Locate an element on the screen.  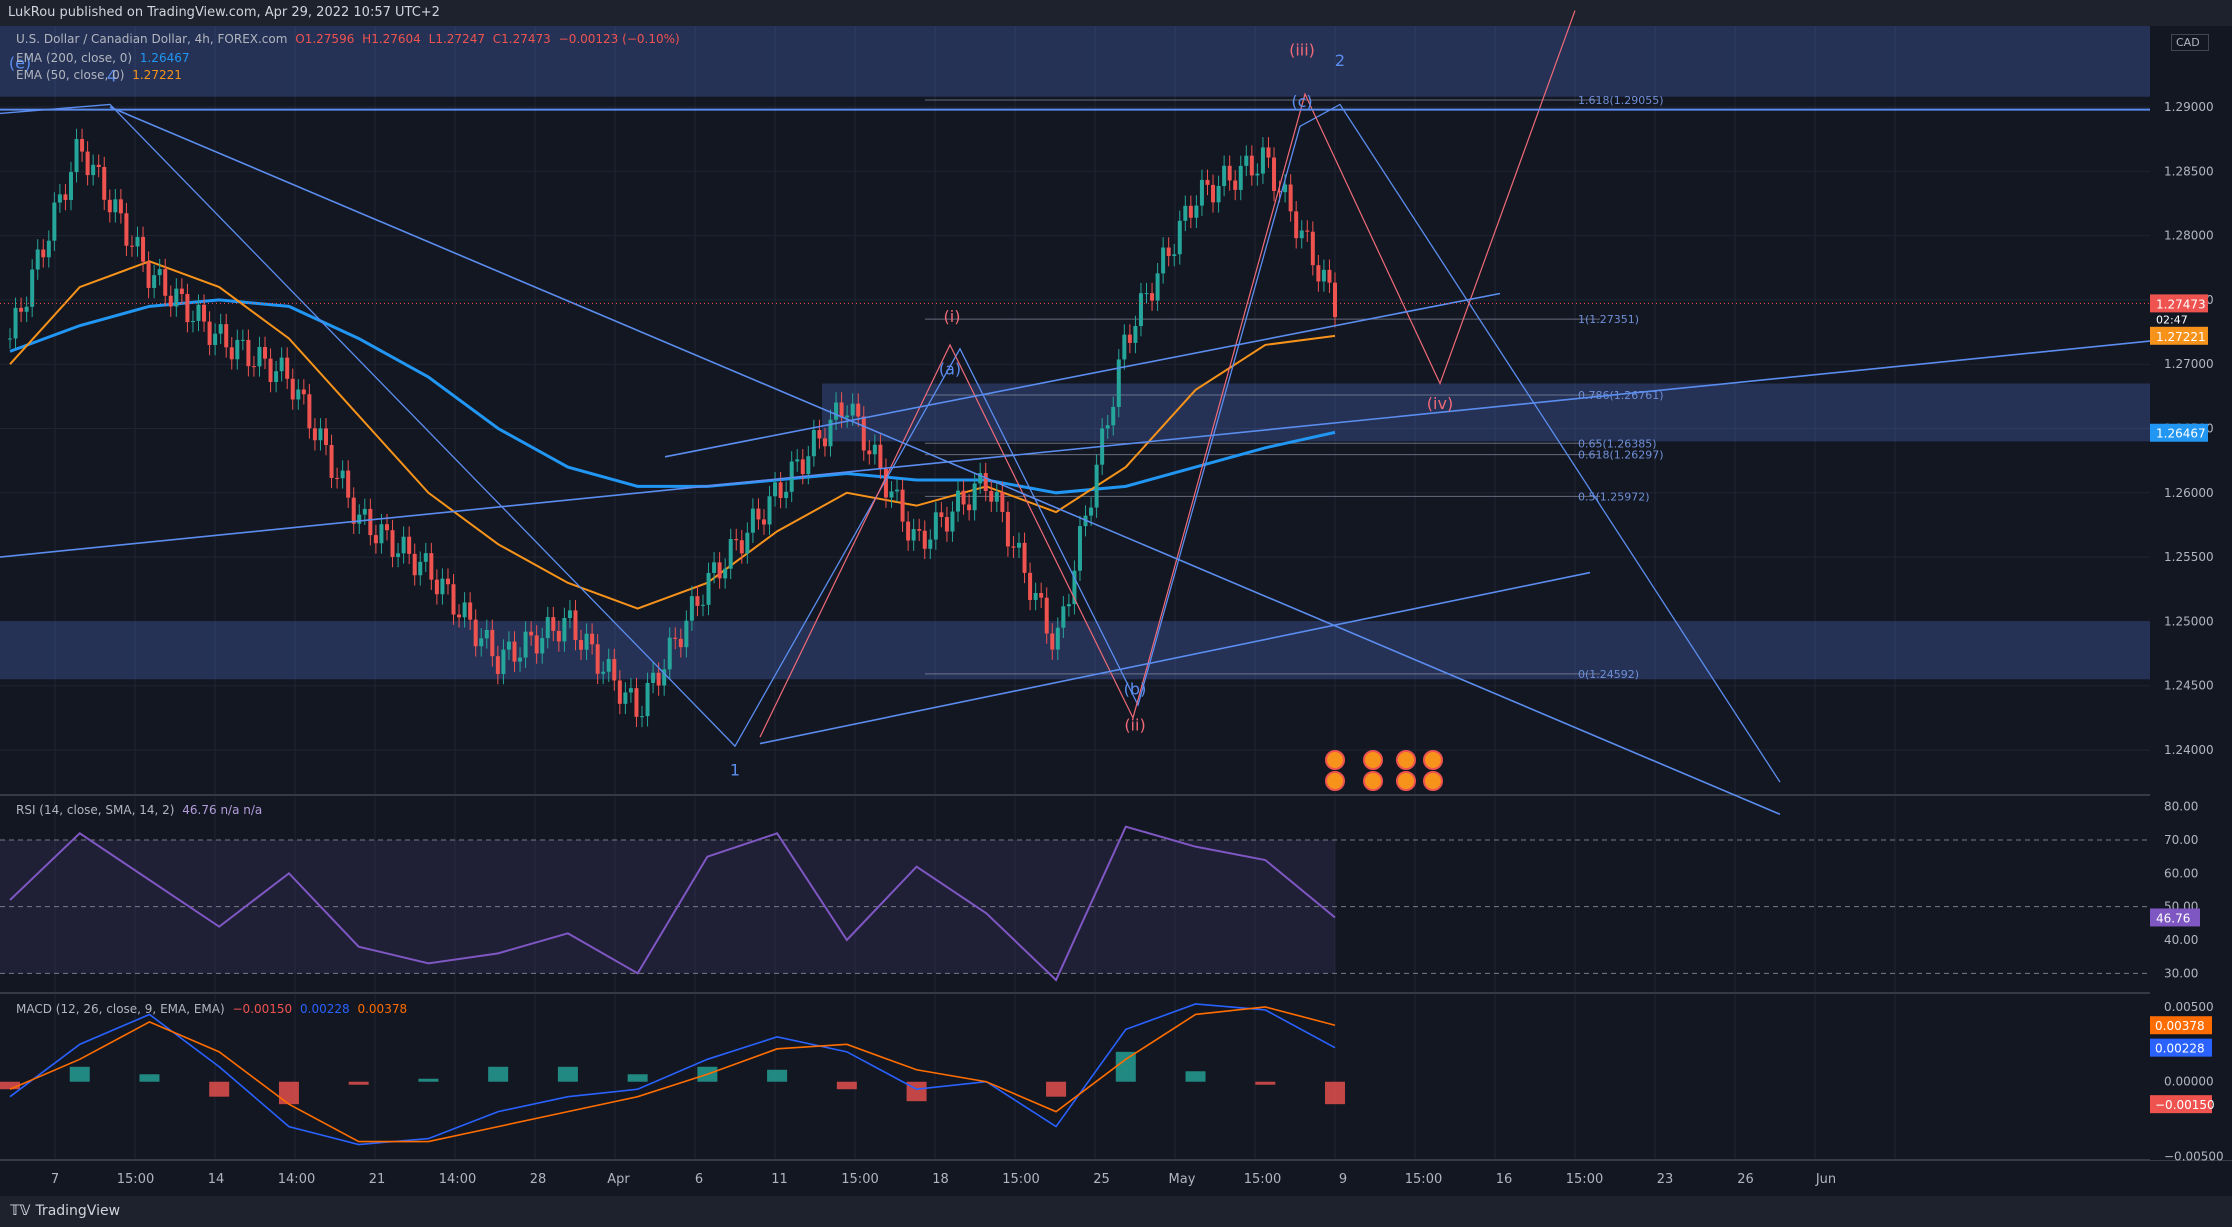
wave-label: (b) is located at coordinates (1135, 689).